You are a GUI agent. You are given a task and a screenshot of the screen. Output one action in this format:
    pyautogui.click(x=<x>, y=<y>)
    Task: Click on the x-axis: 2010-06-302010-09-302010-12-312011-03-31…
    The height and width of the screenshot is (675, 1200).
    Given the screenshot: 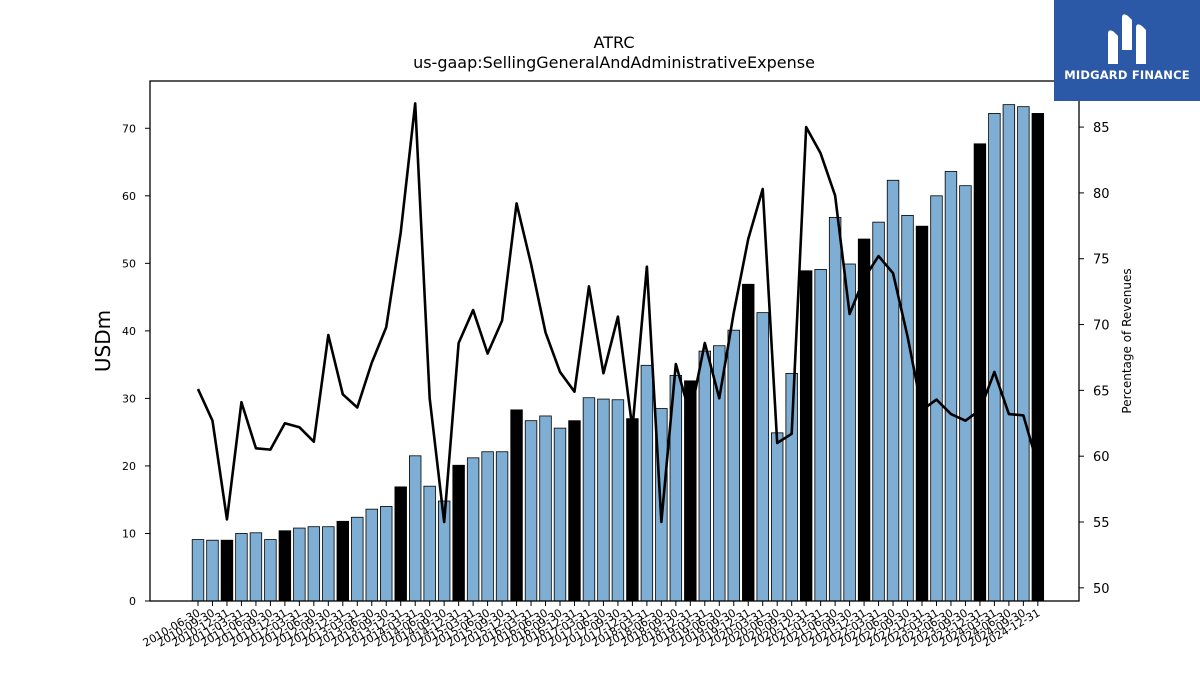 What is the action you would take?
    pyautogui.click(x=591, y=625)
    